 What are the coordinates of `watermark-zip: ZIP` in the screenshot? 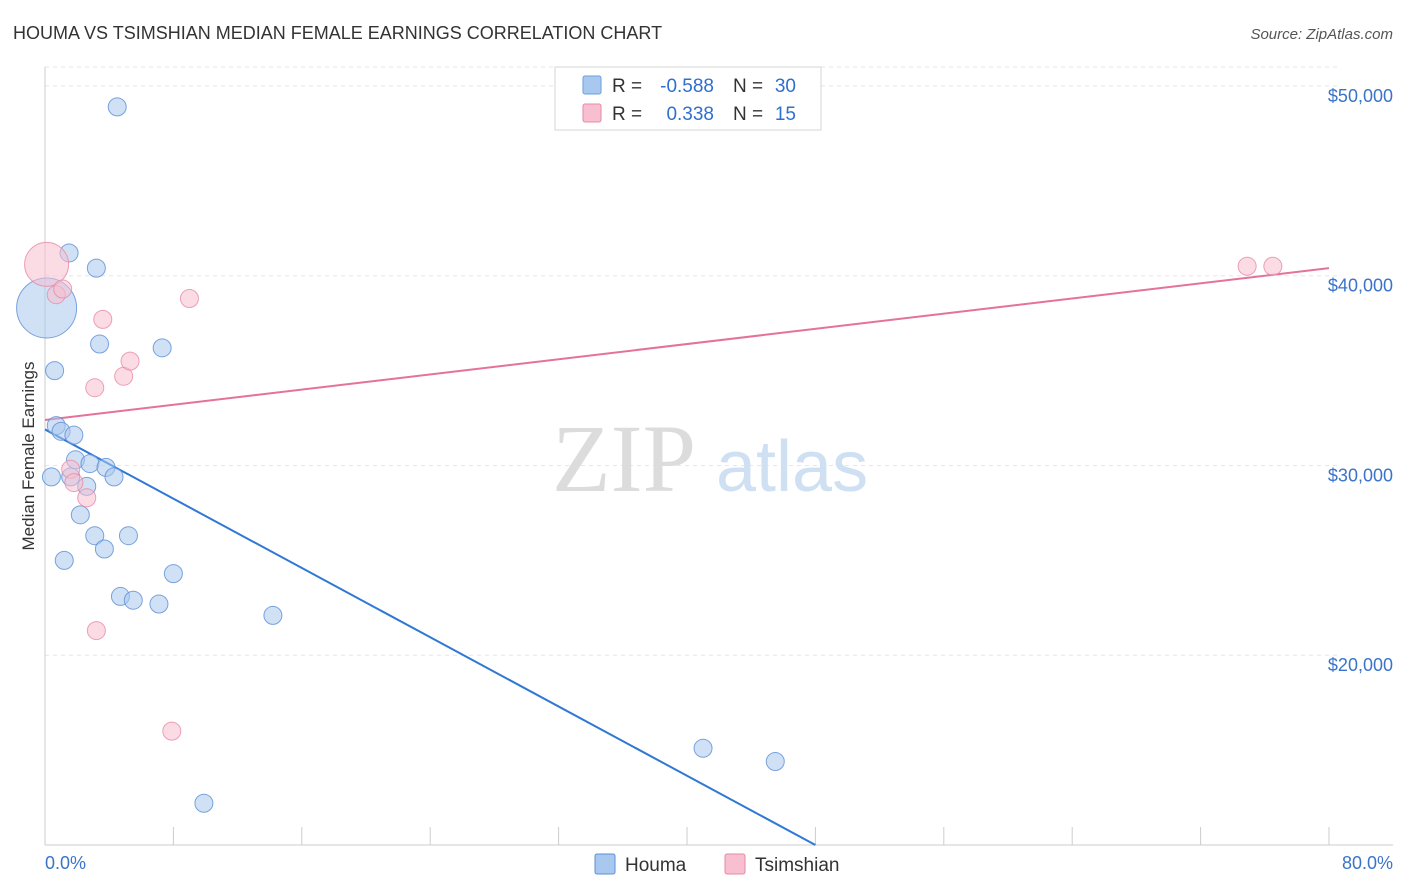 It's located at (624, 458).